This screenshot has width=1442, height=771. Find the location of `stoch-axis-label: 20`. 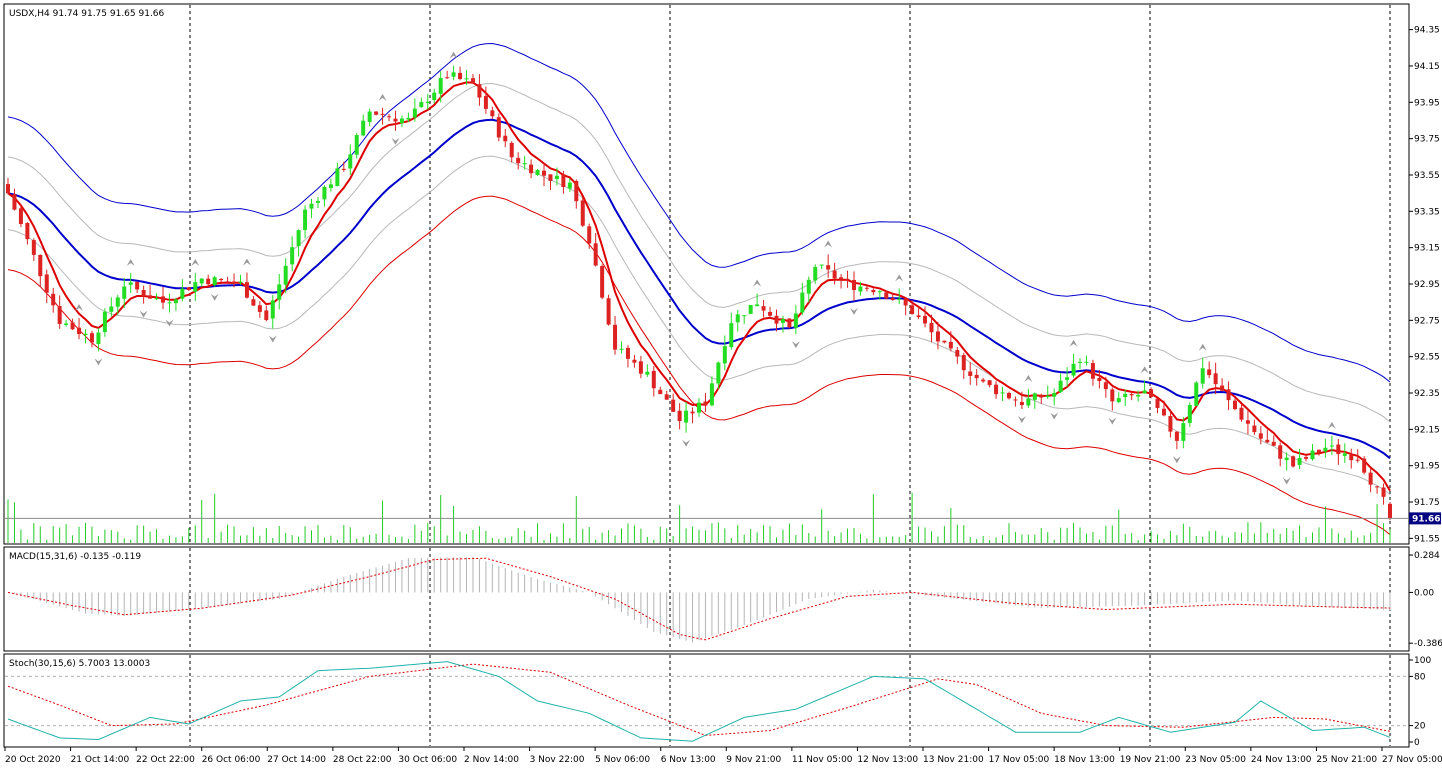

stoch-axis-label: 20 is located at coordinates (1420, 727).